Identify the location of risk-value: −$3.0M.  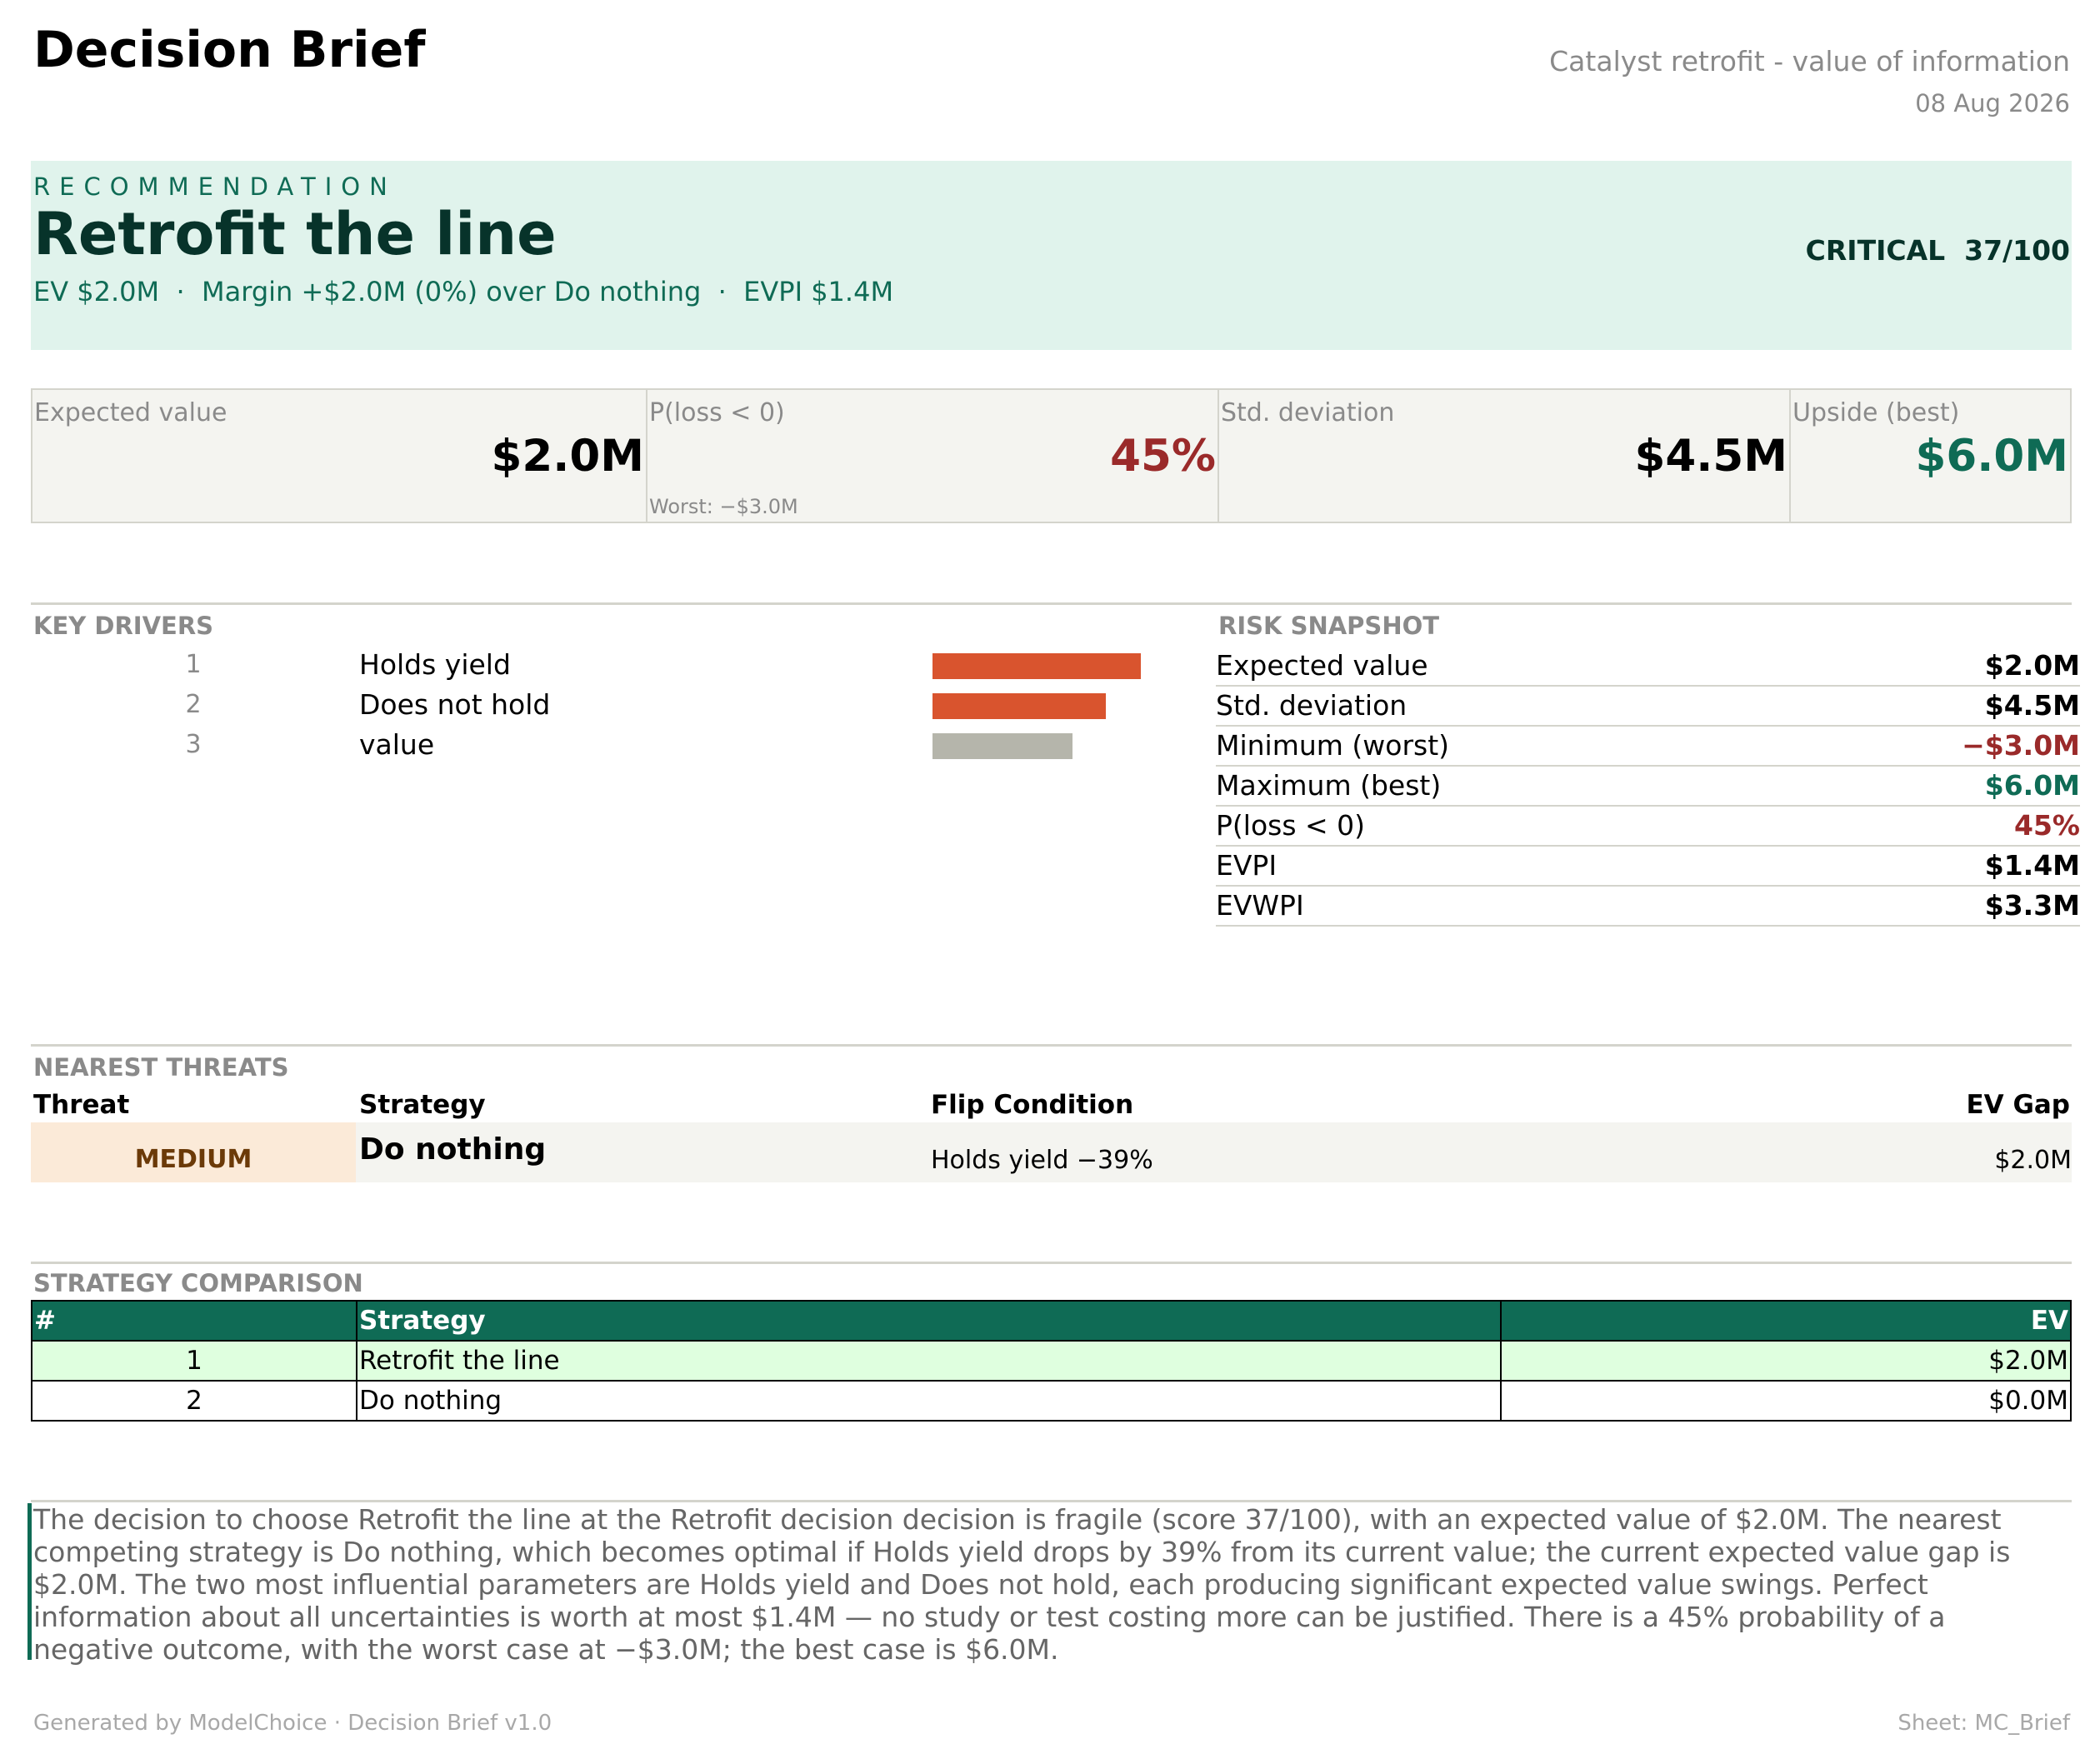
(2021, 745).